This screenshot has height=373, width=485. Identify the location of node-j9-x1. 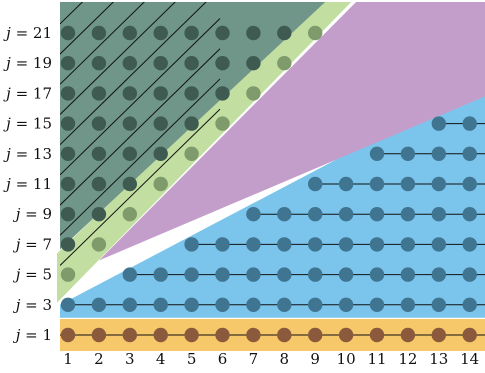
(68, 214).